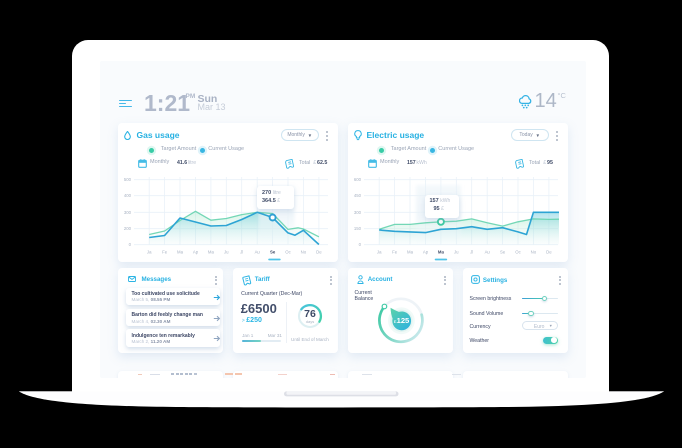  What do you see at coordinates (127, 228) in the screenshot?
I see `svg-text: 200` at bounding box center [127, 228].